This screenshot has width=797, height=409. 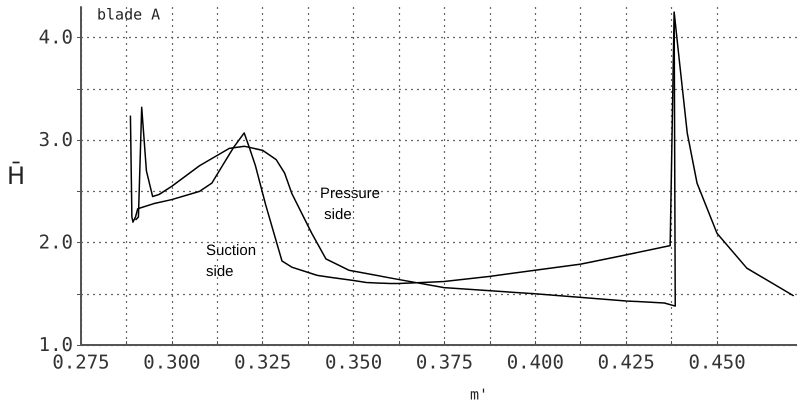 I want to click on annotation: Pressure side, so click(x=350, y=204).